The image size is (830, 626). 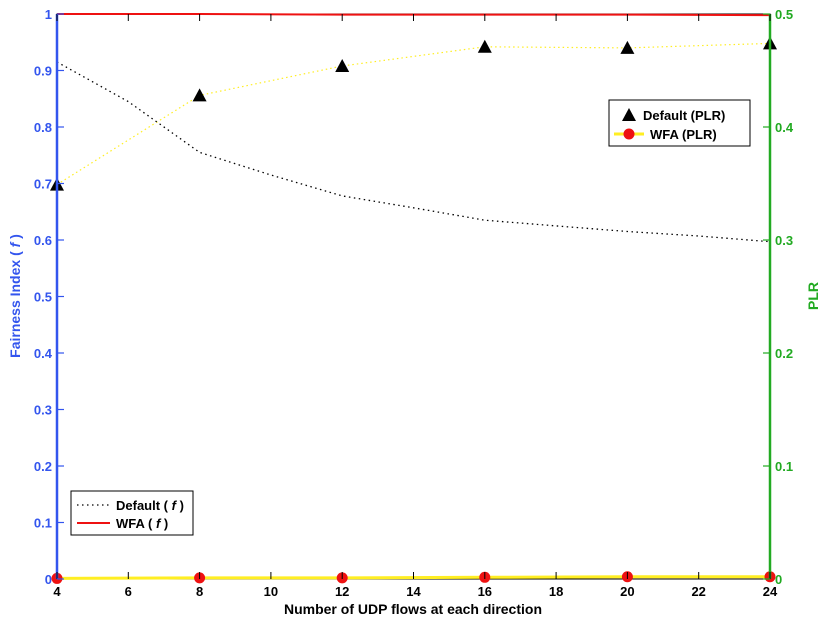 I want to click on y-axis-left-label: Fairness Index ( f ), so click(x=15, y=296).